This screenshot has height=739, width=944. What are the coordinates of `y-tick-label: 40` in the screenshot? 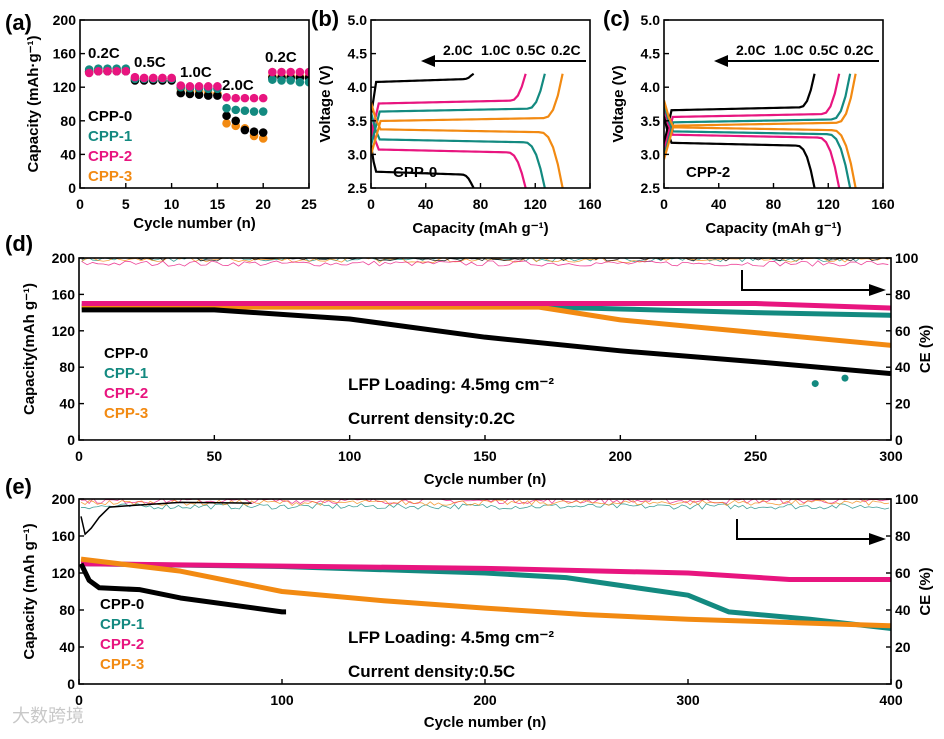 It's located at (67, 404).